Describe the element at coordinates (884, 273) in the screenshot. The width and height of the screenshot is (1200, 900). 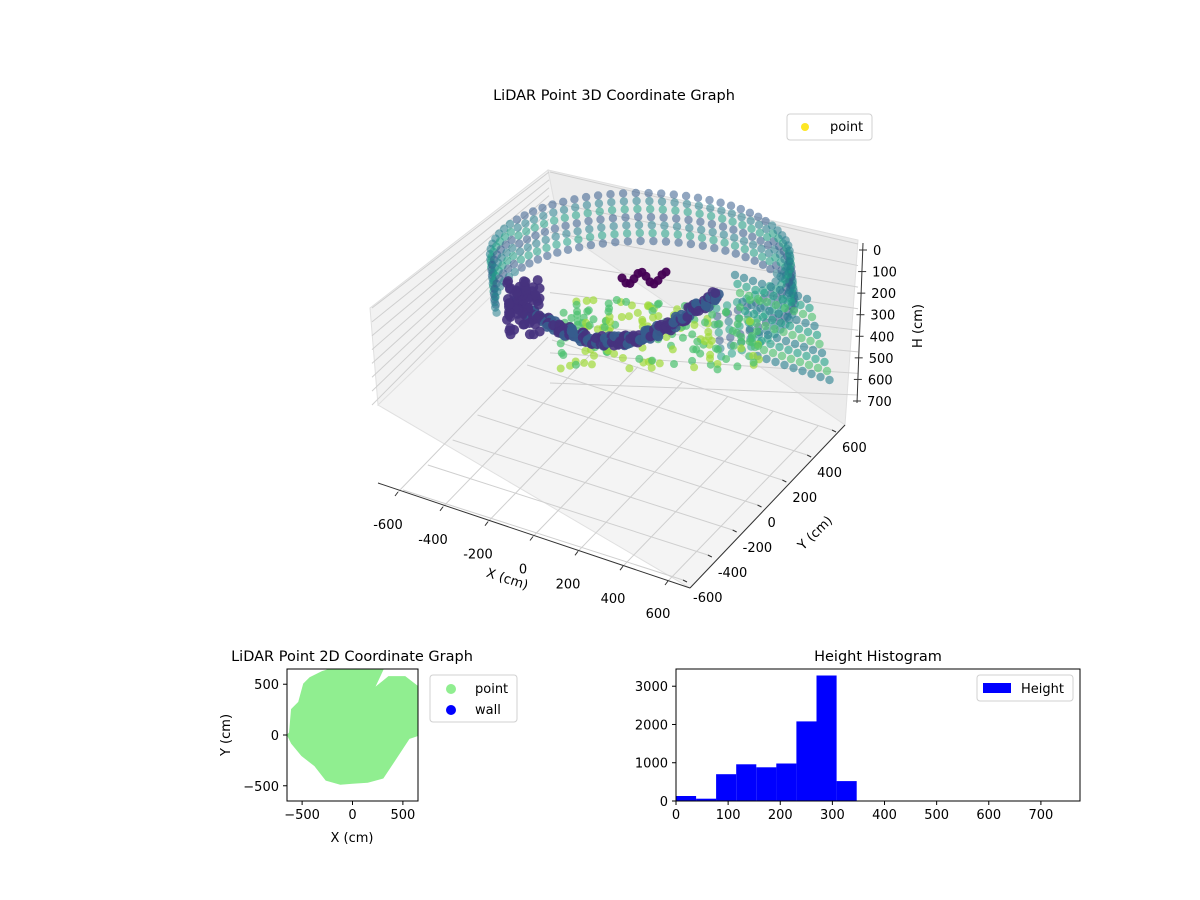
I see `z-tick-label-3d: 100` at that location.